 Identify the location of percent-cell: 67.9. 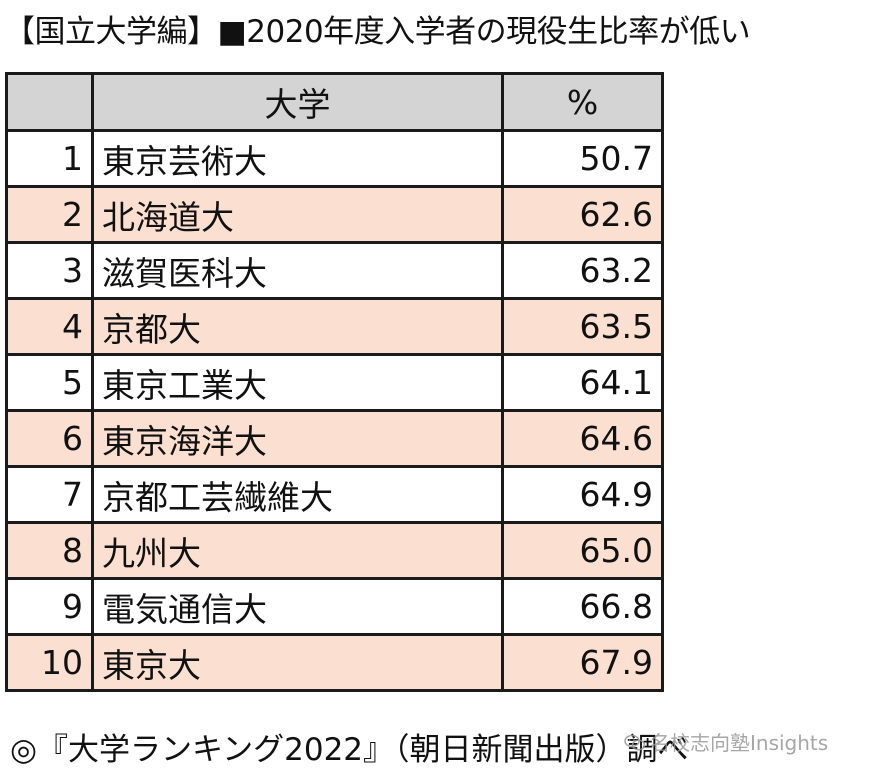
(582, 662).